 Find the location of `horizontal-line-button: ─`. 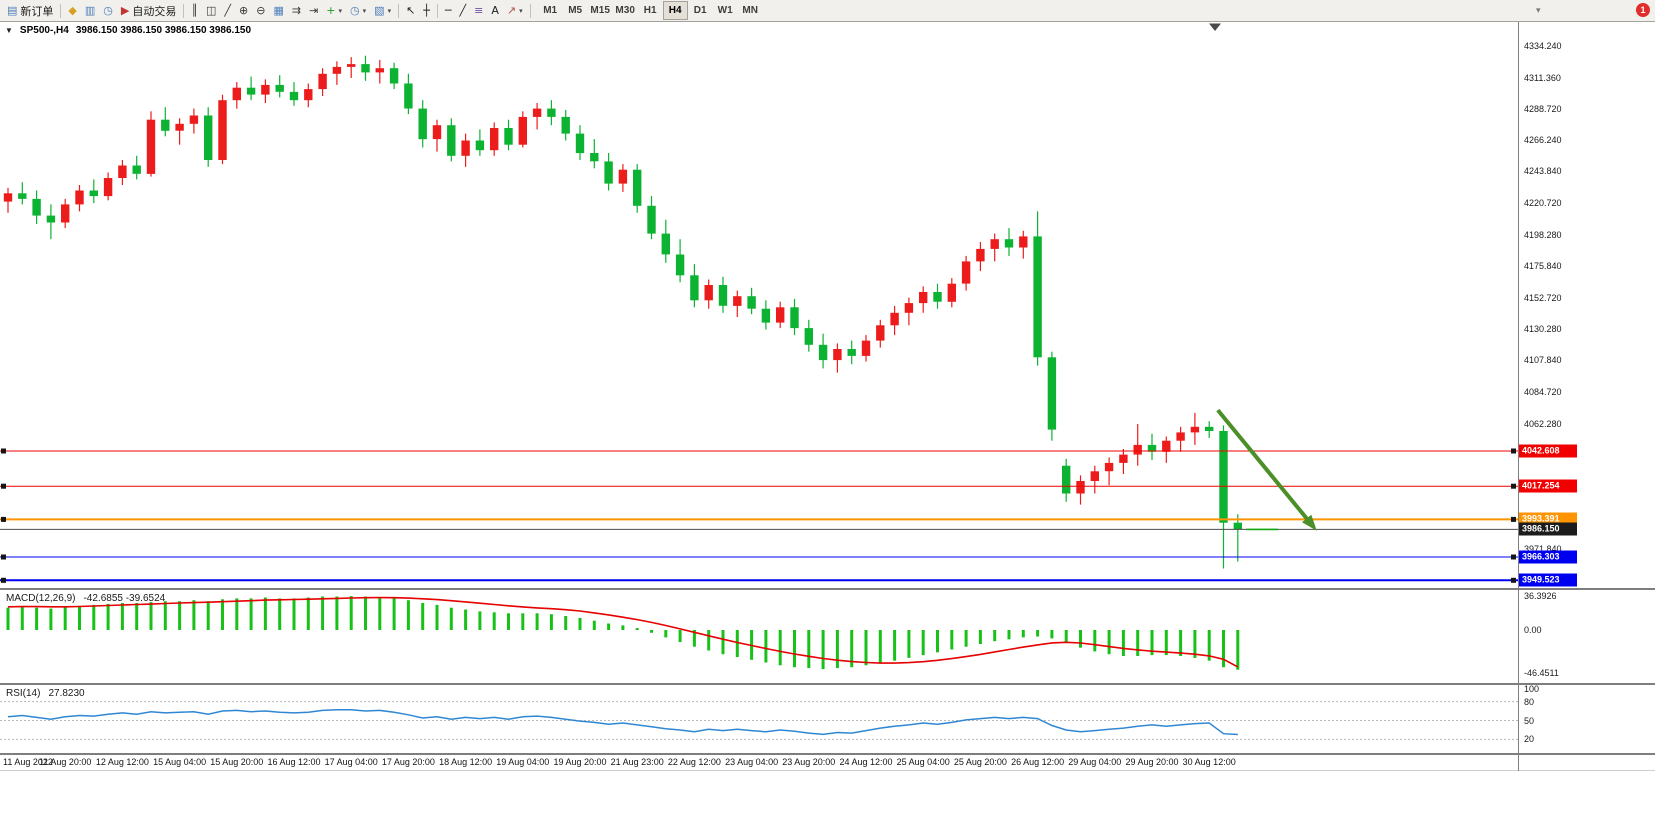

horizontal-line-button: ─ is located at coordinates (448, 11).